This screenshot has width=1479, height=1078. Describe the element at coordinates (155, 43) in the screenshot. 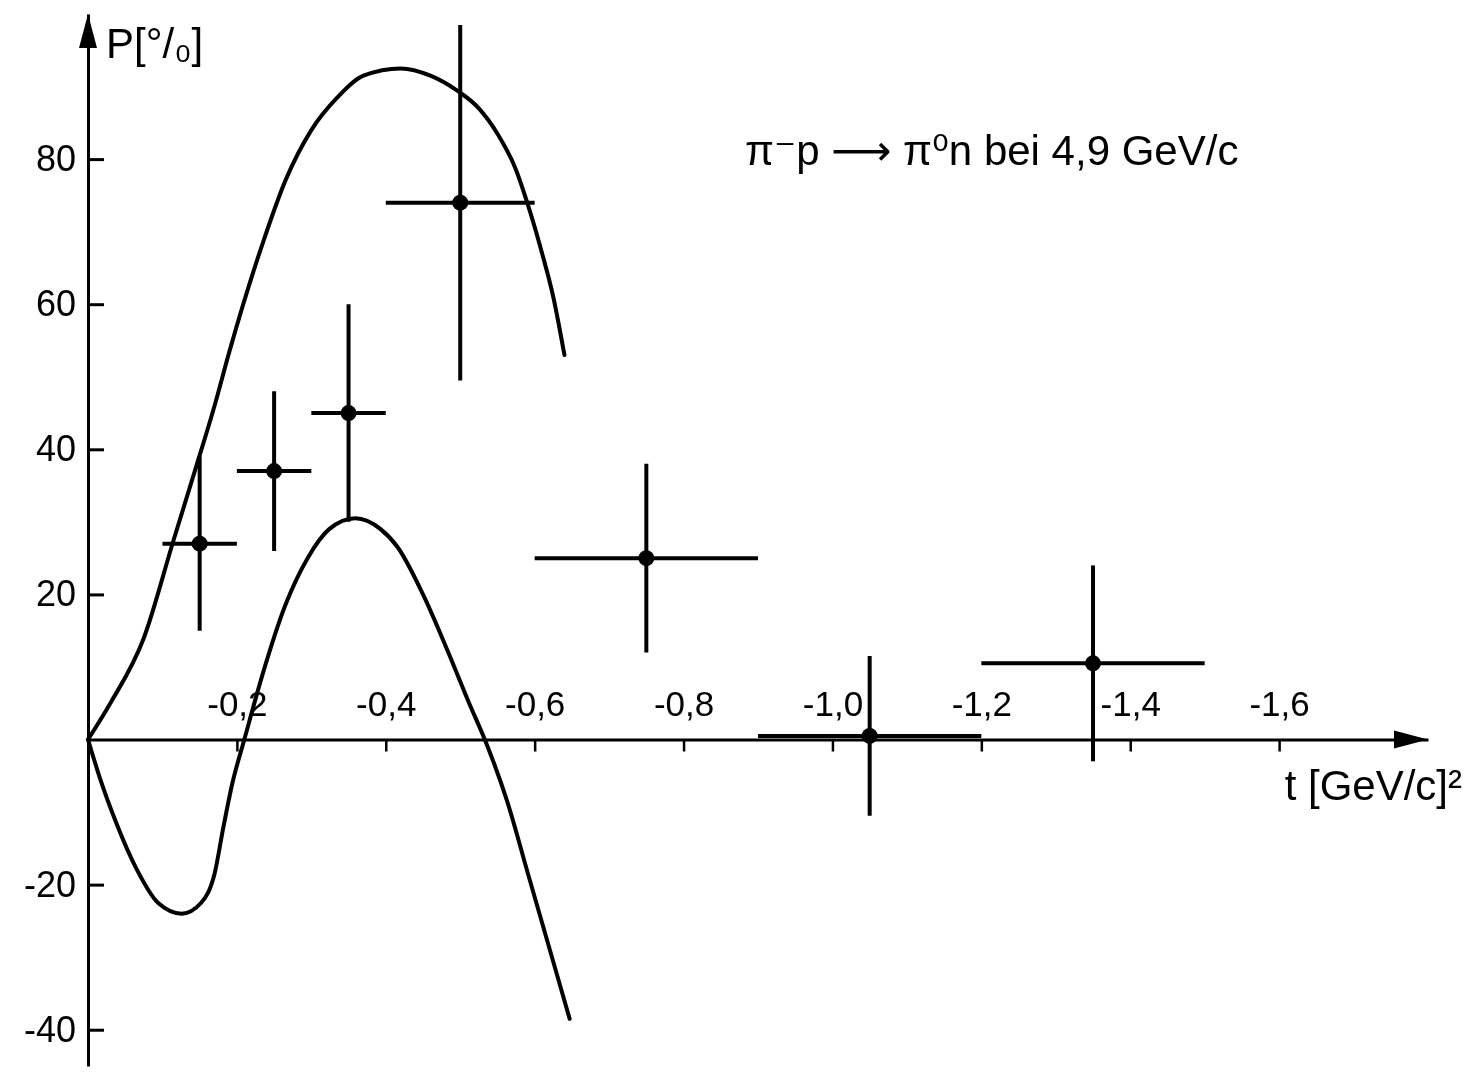

I see `y-axis-title: P[°/₀]` at that location.